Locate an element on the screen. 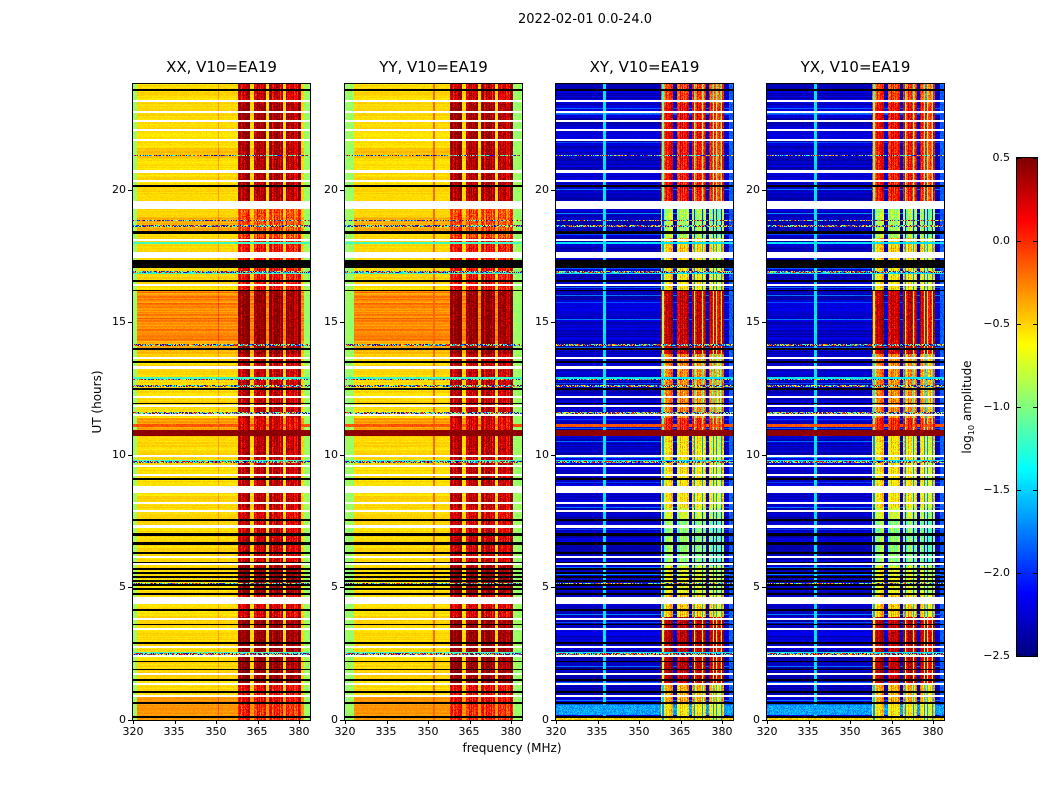  colorbar-tick-label: 0.5 is located at coordinates (1001, 157).